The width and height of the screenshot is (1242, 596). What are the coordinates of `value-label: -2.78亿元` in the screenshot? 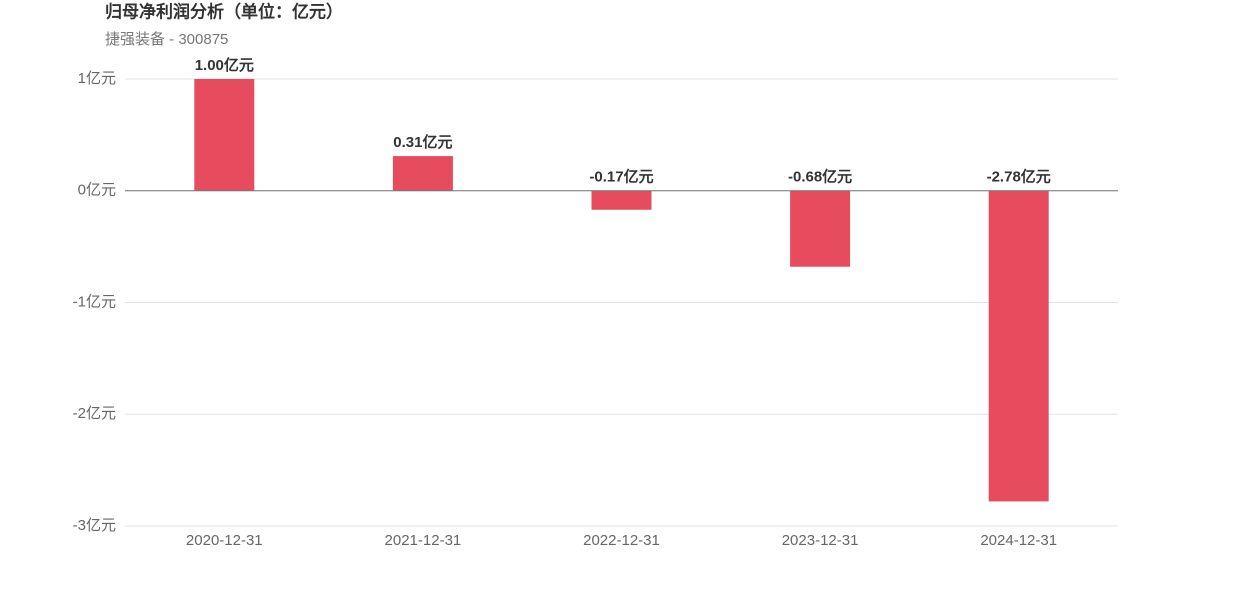 It's located at (1019, 177).